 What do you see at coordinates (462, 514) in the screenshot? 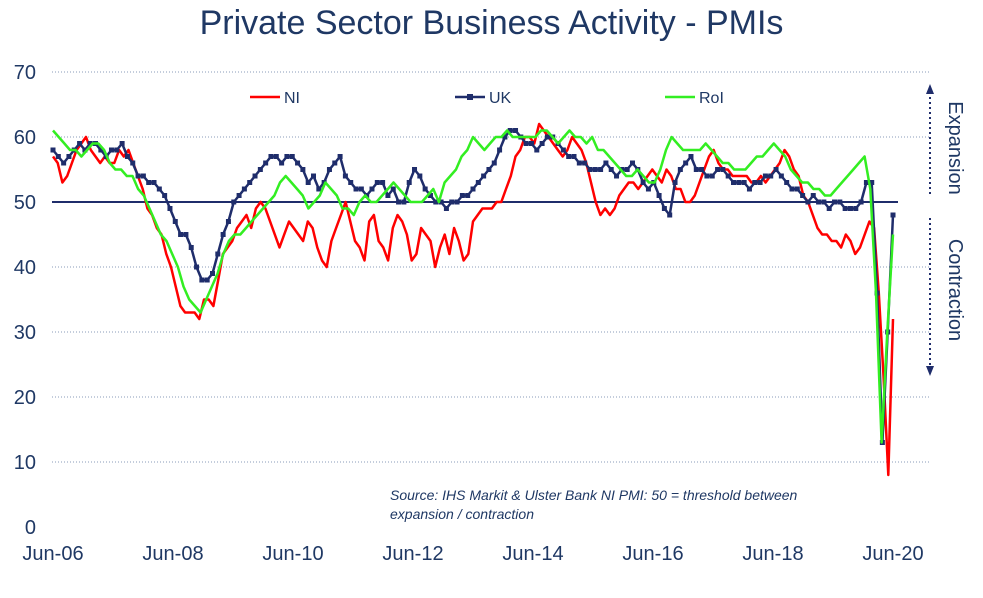
I see `source-note-line2: expansion / contraction` at bounding box center [462, 514].